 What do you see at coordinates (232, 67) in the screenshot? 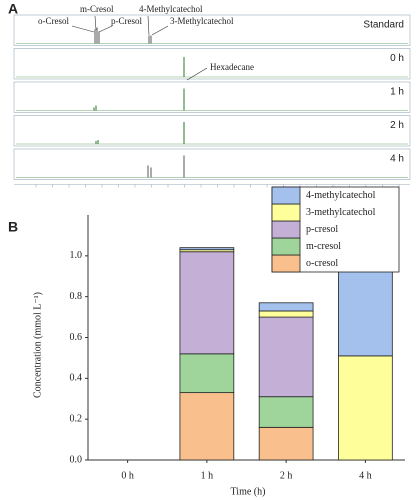
I see `peak-label: Hexadecane` at bounding box center [232, 67].